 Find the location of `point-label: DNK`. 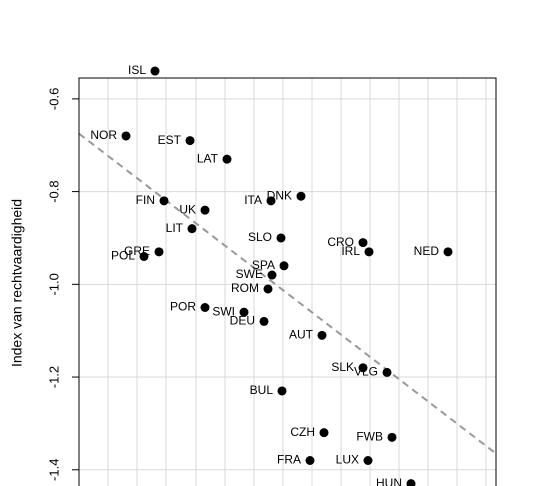

point-label: DNK is located at coordinates (279, 195).